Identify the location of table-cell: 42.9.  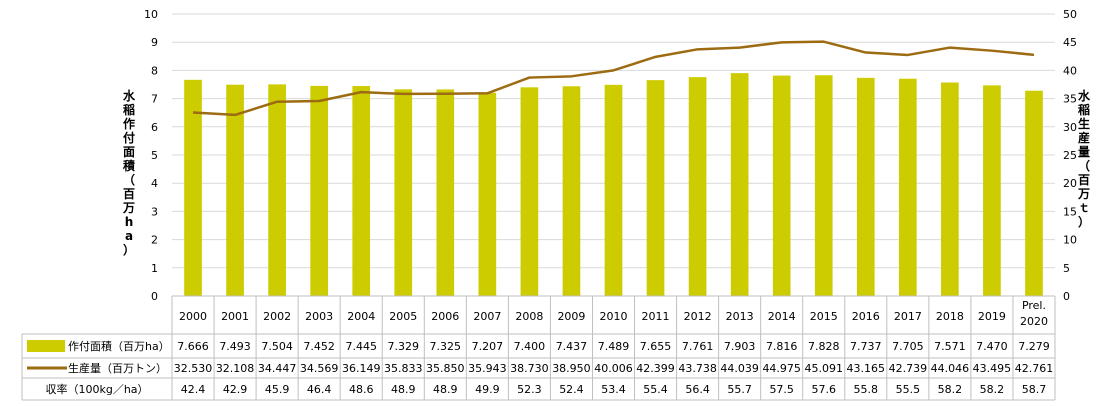
(235, 389).